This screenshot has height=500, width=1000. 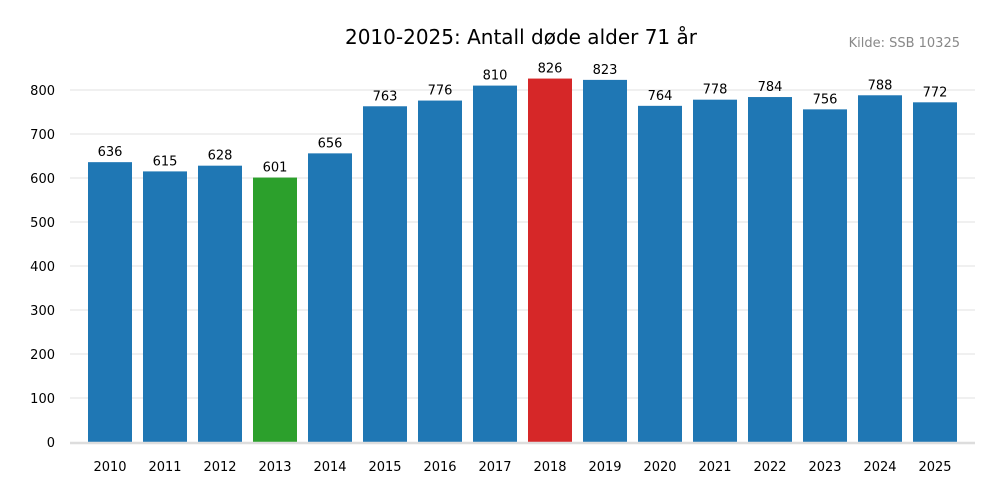 I want to click on x-tick-label: 2012, so click(x=219, y=467).